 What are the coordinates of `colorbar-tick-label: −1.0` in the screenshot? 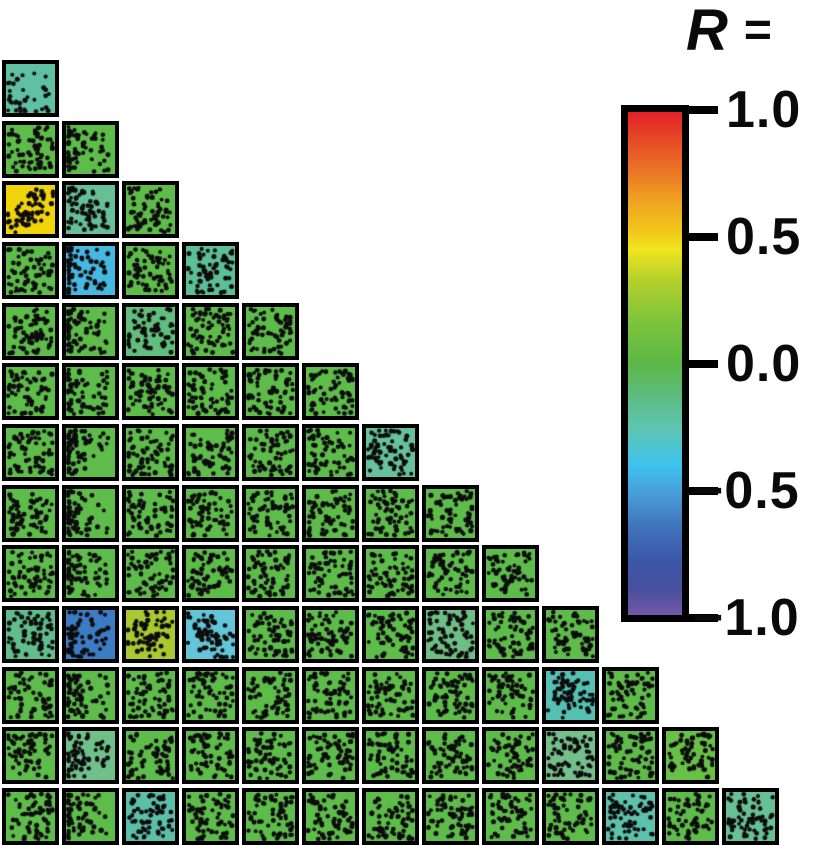 It's located at (746, 618).